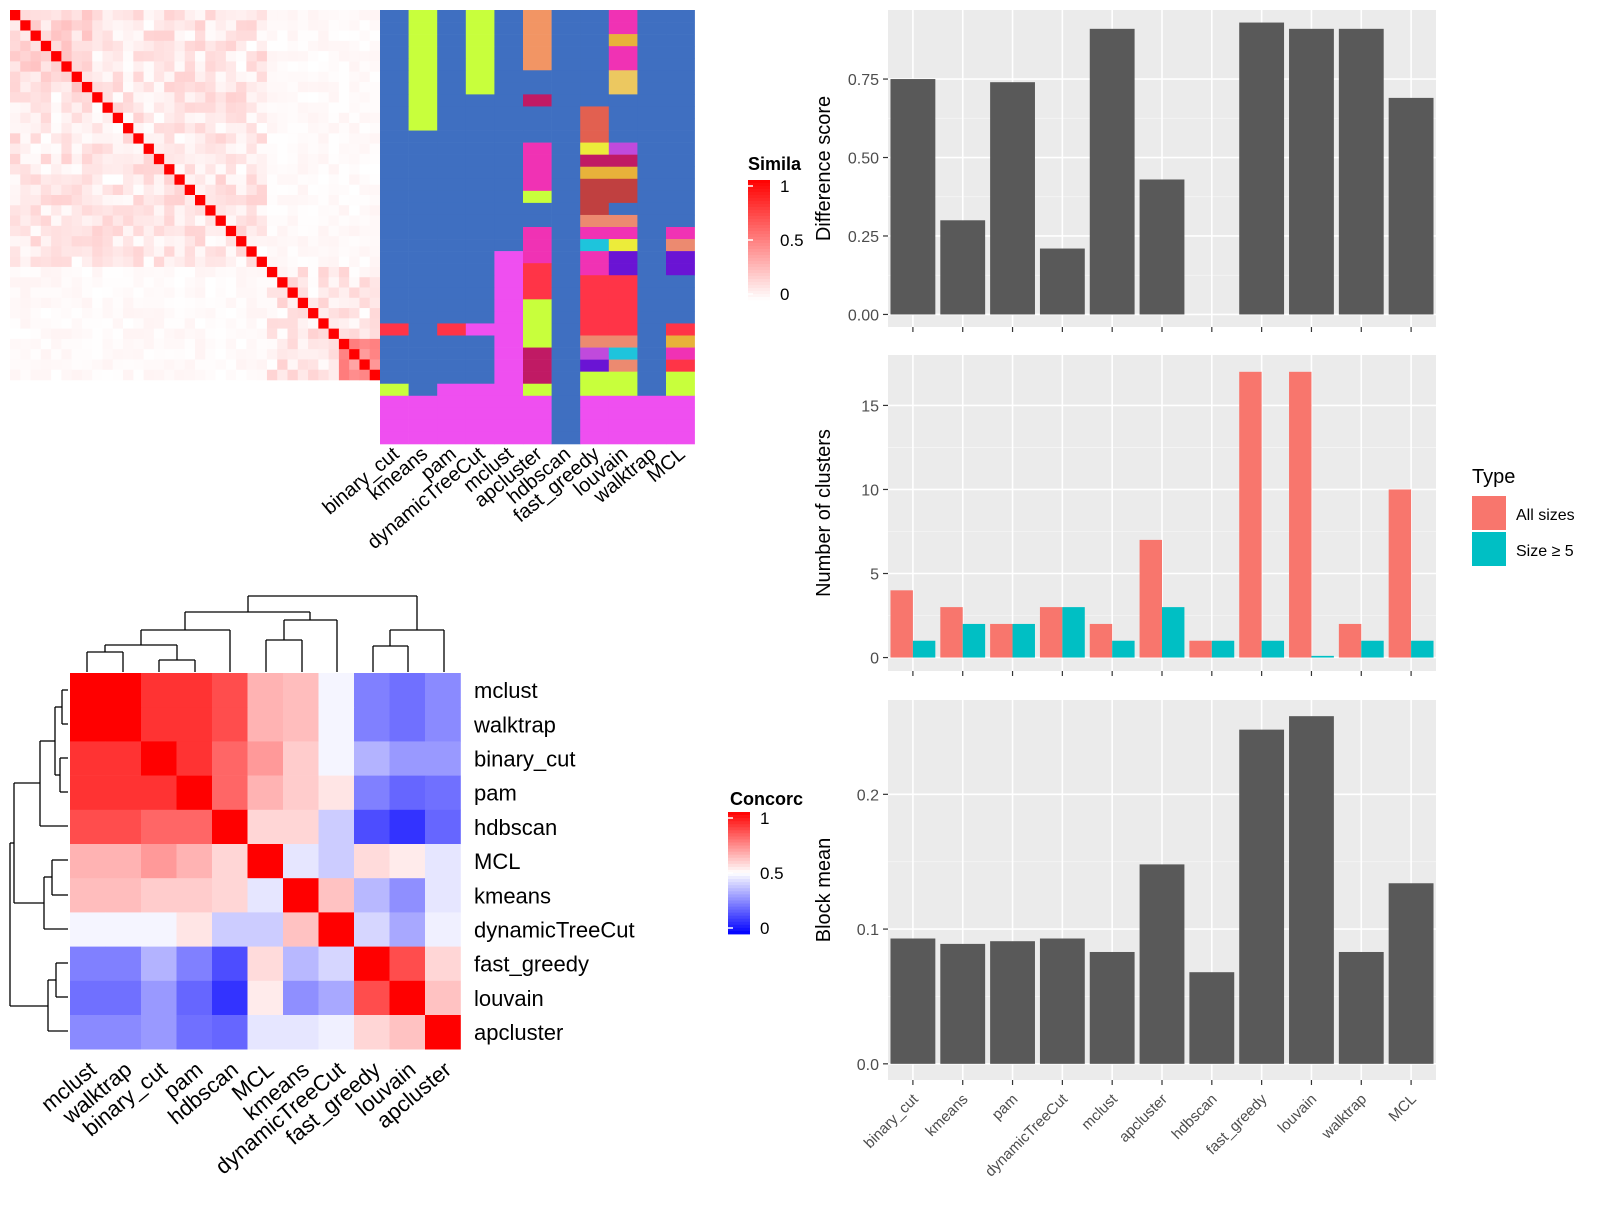 This screenshot has height=1205, width=1600. What do you see at coordinates (1400, 573) in the screenshot?
I see `bar-all-sizes` at bounding box center [1400, 573].